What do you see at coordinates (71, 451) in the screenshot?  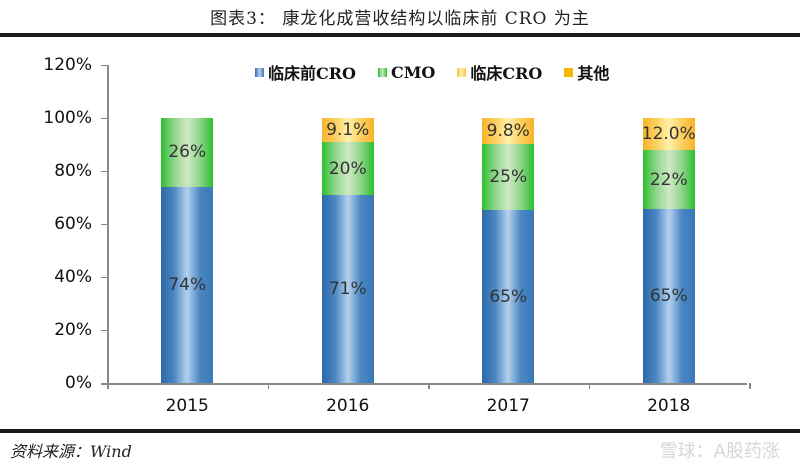 I see `source-note: 资料来源：Wind` at bounding box center [71, 451].